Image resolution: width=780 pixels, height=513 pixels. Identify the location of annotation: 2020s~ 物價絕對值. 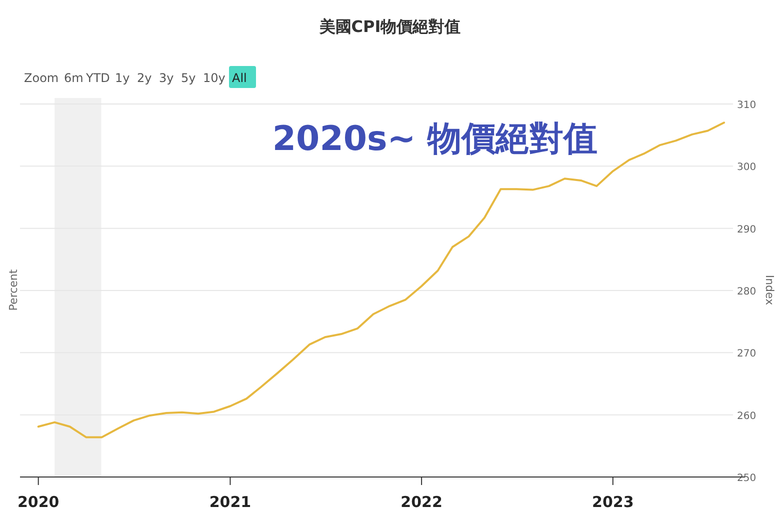
(435, 139).